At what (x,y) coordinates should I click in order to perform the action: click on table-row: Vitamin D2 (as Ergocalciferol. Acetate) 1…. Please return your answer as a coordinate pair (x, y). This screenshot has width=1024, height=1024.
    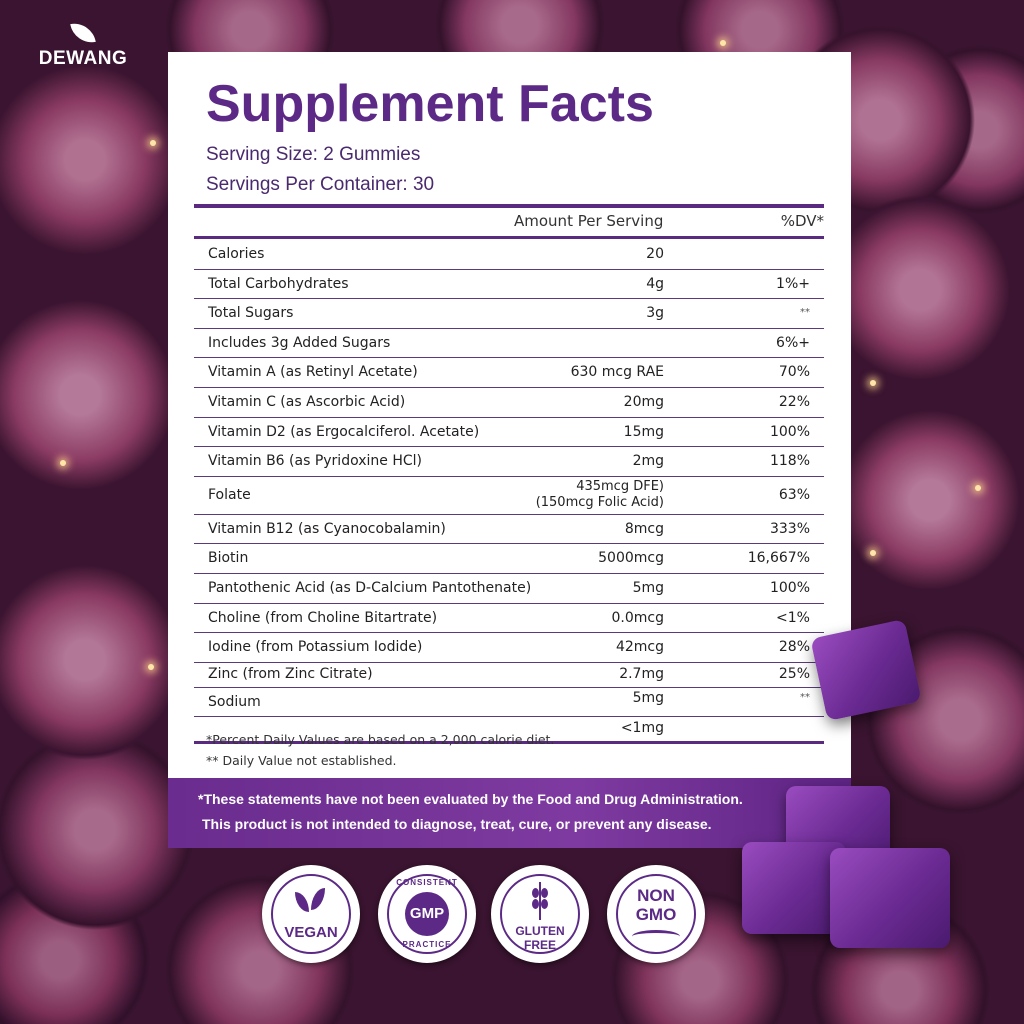
    Looking at the image, I should click on (509, 433).